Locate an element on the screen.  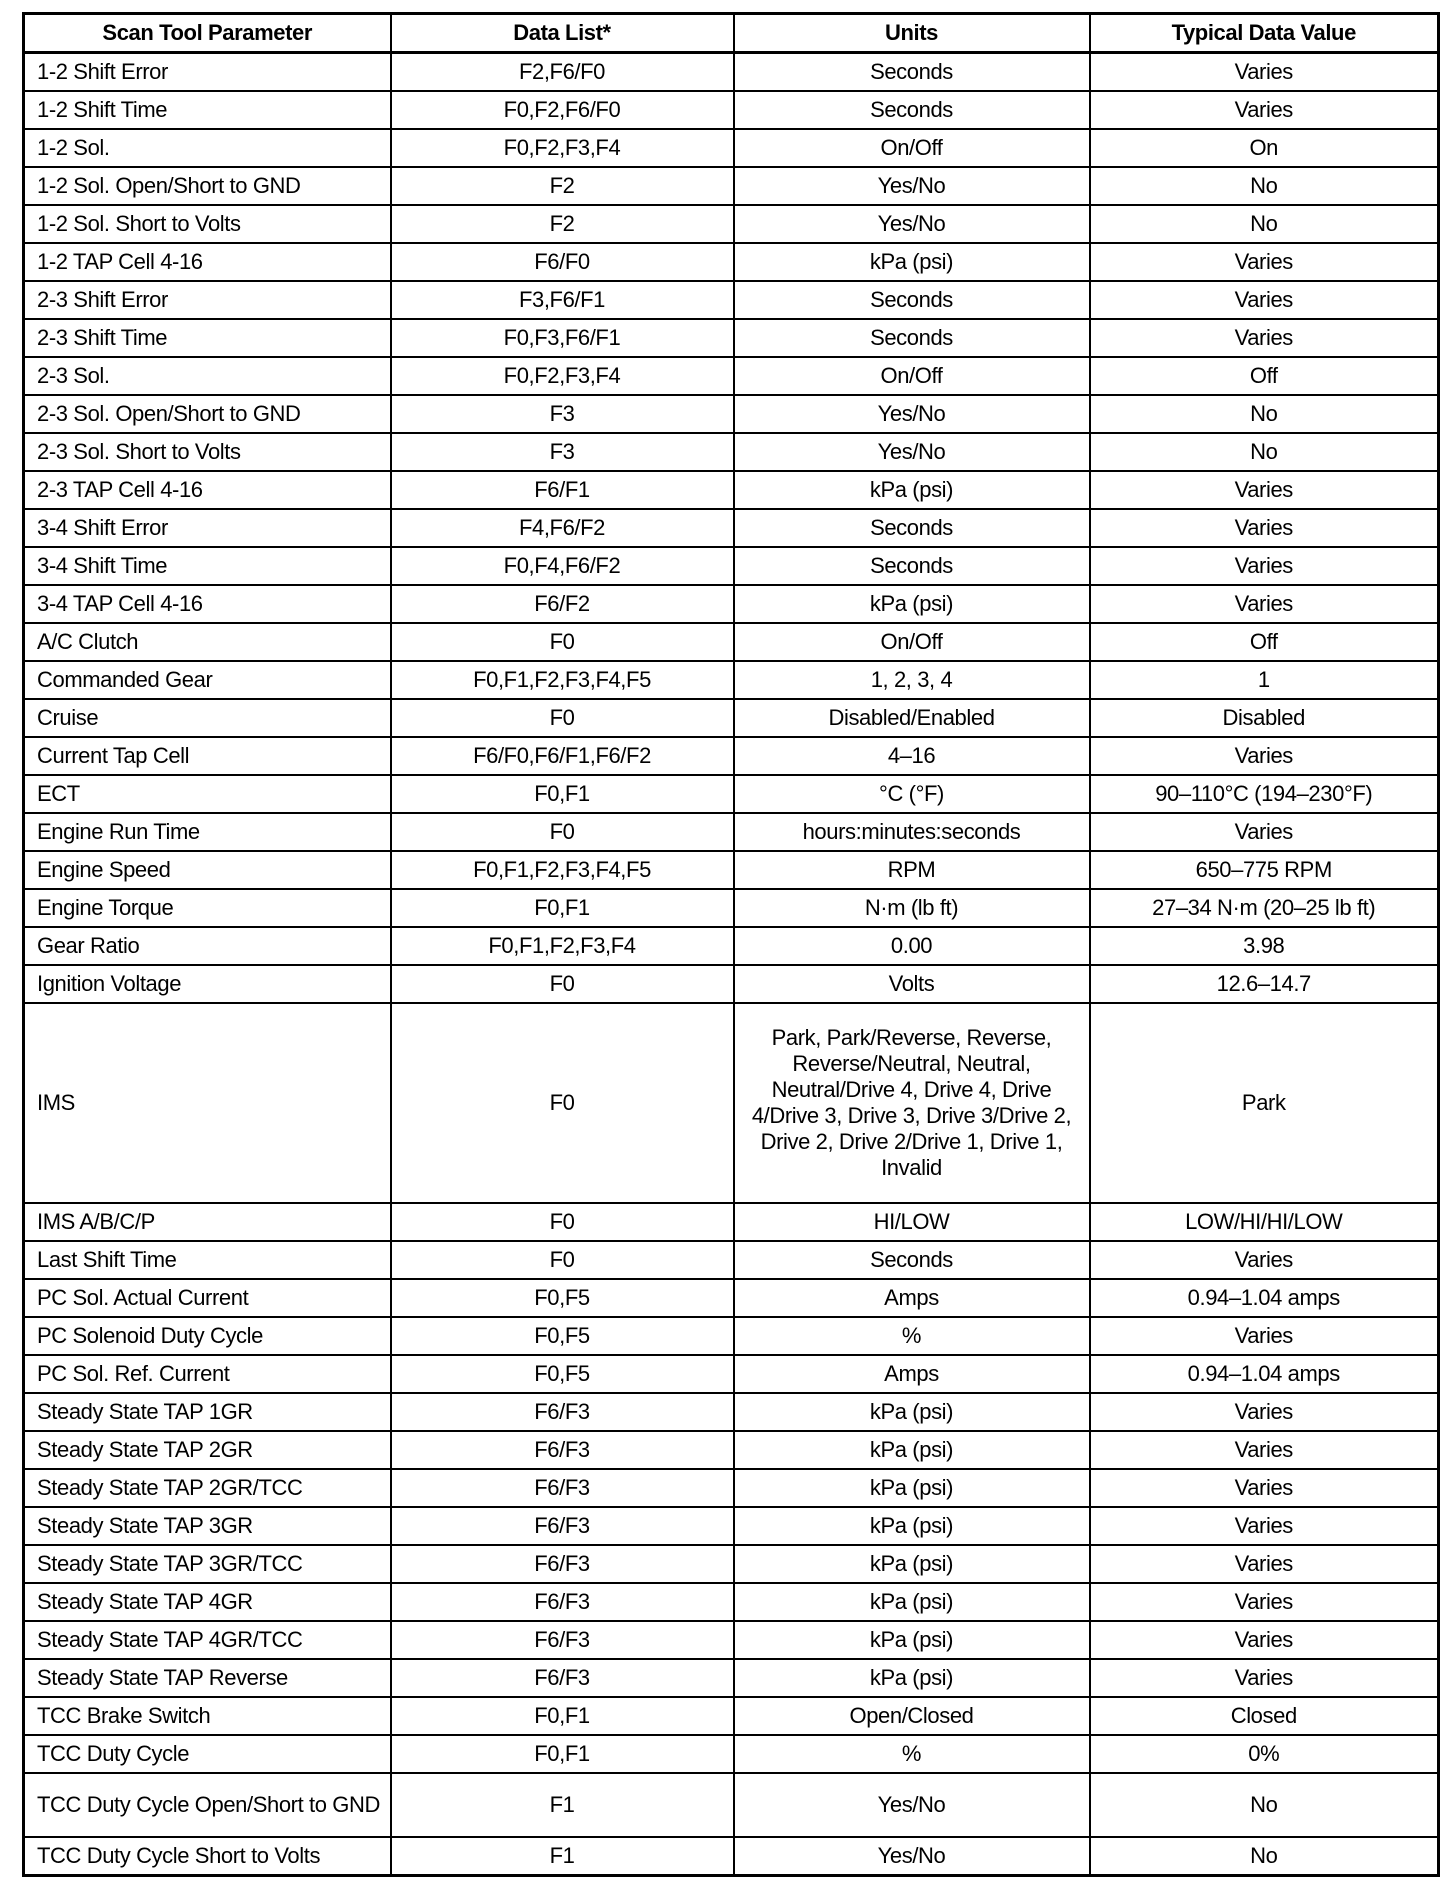
typical-value-cell: 1 is located at coordinates (1264, 680).